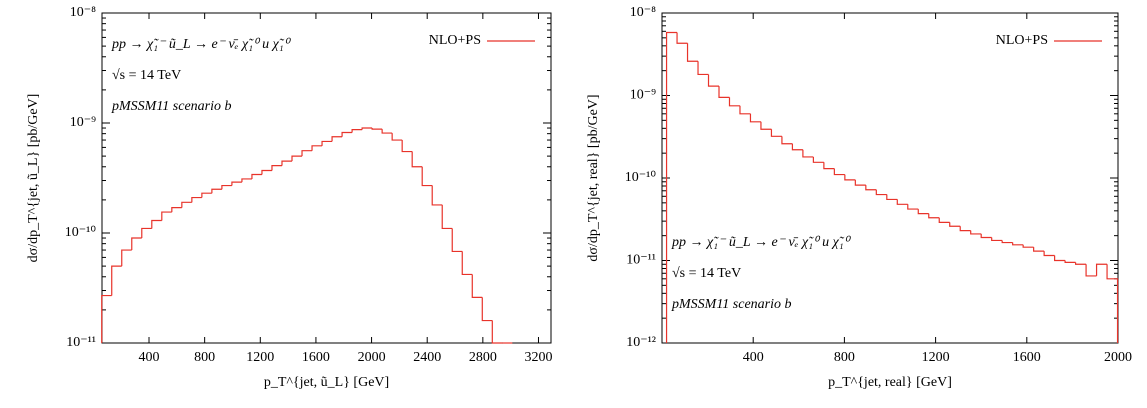 The width and height of the screenshot is (1147, 408). What do you see at coordinates (844, 357) in the screenshot?
I see `x-tick-label: 800` at bounding box center [844, 357].